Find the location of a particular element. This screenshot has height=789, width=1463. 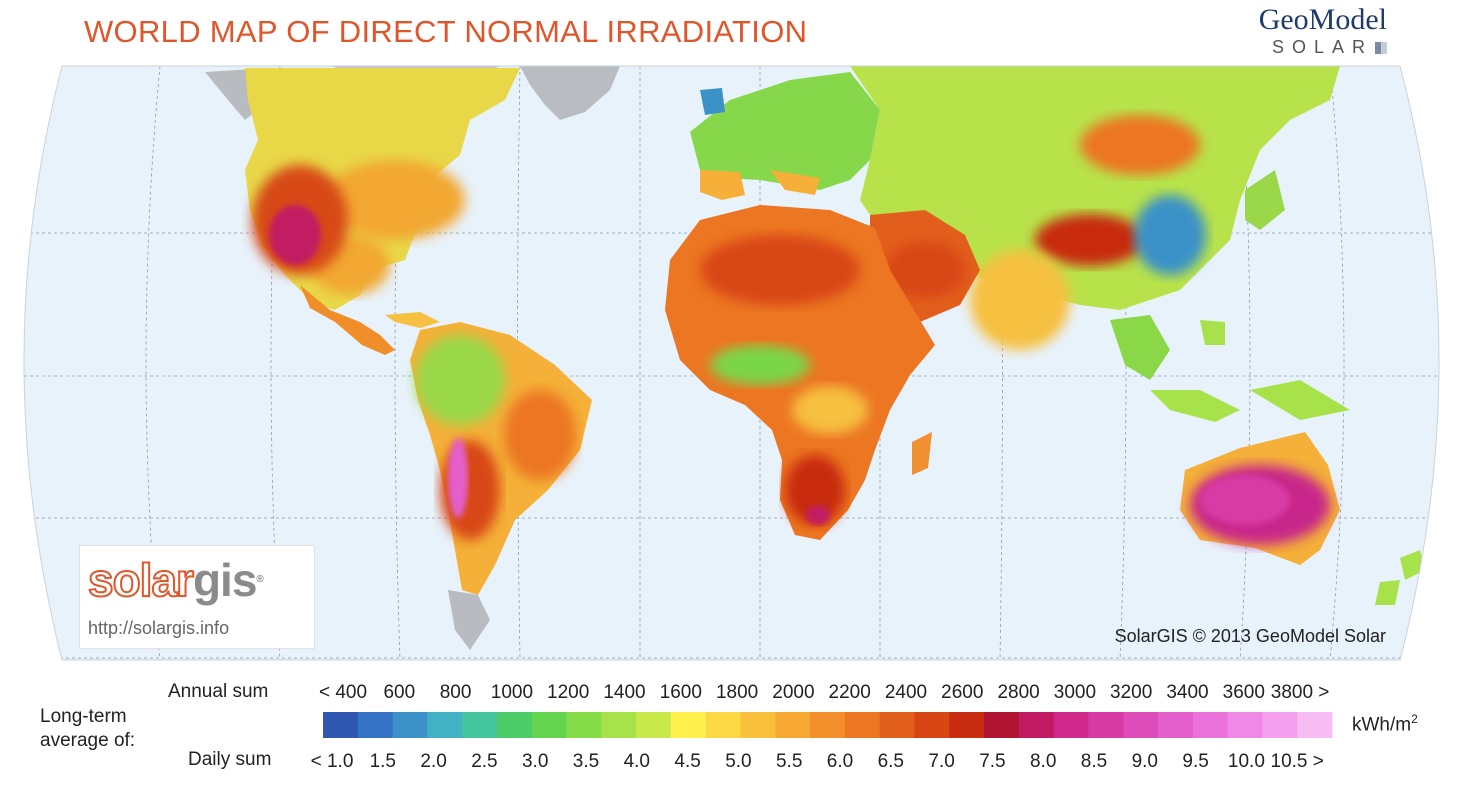

legend-annual-tick: 3200 is located at coordinates (1131, 692).